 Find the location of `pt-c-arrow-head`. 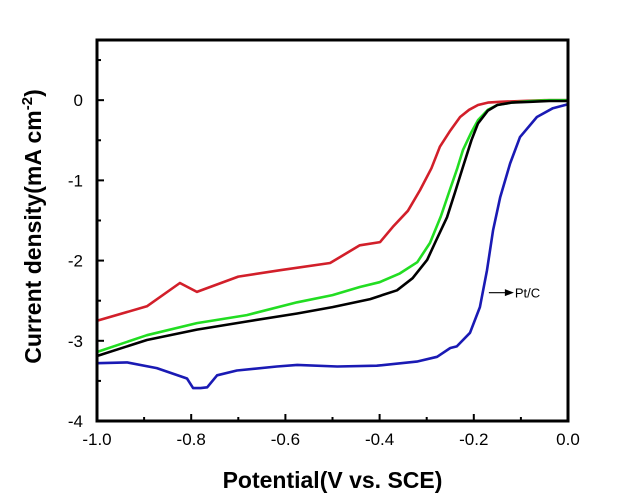

pt-c-arrow-head is located at coordinates (509, 293).